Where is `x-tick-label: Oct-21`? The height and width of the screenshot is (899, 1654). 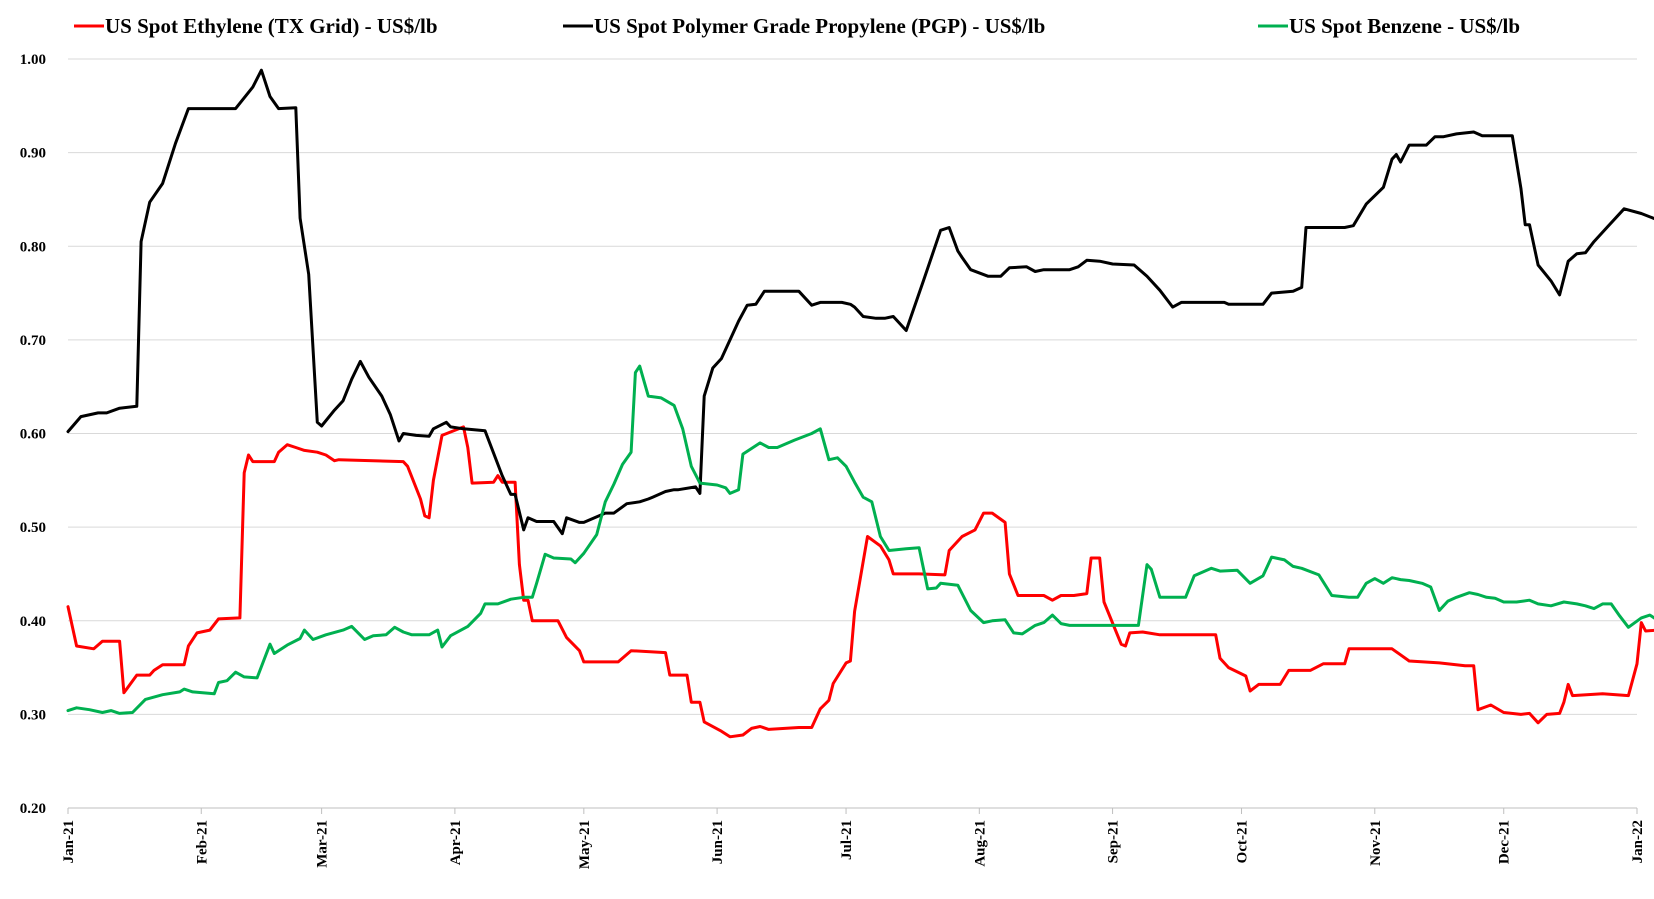
x-tick-label: Oct-21 is located at coordinates (1243, 841).